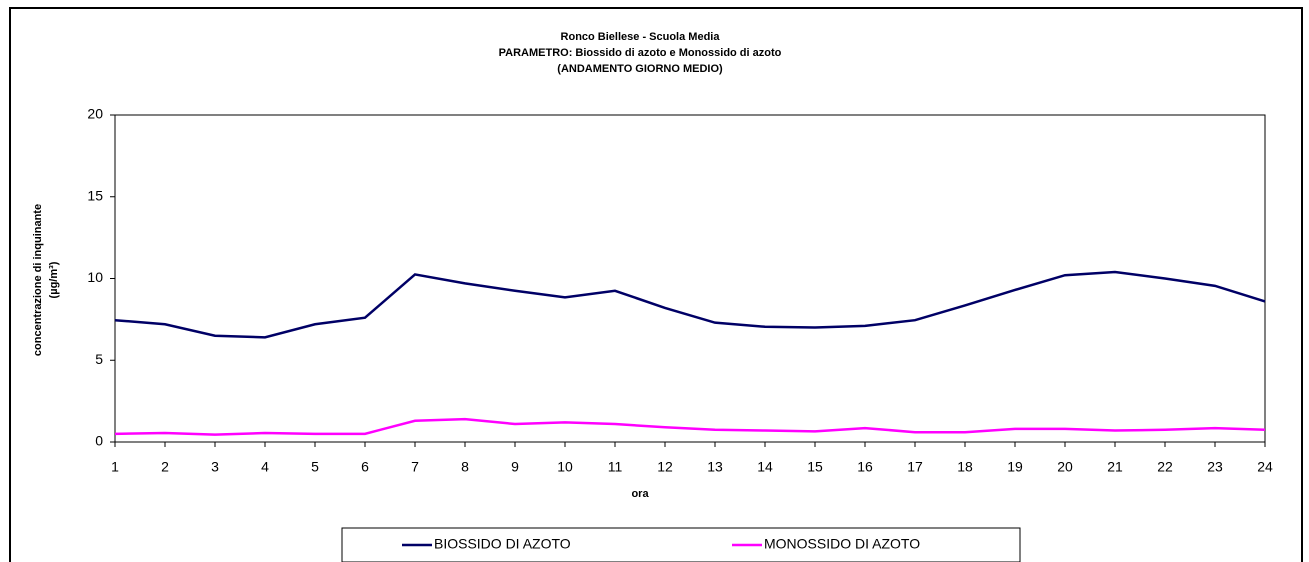  I want to click on y-axis-label: (µg/m³), so click(54, 279).